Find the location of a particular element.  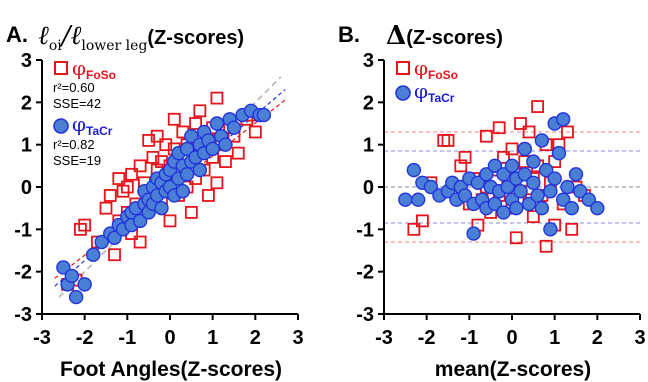

panel-a-title-zscores: (Z-scores) is located at coordinates (195, 38).